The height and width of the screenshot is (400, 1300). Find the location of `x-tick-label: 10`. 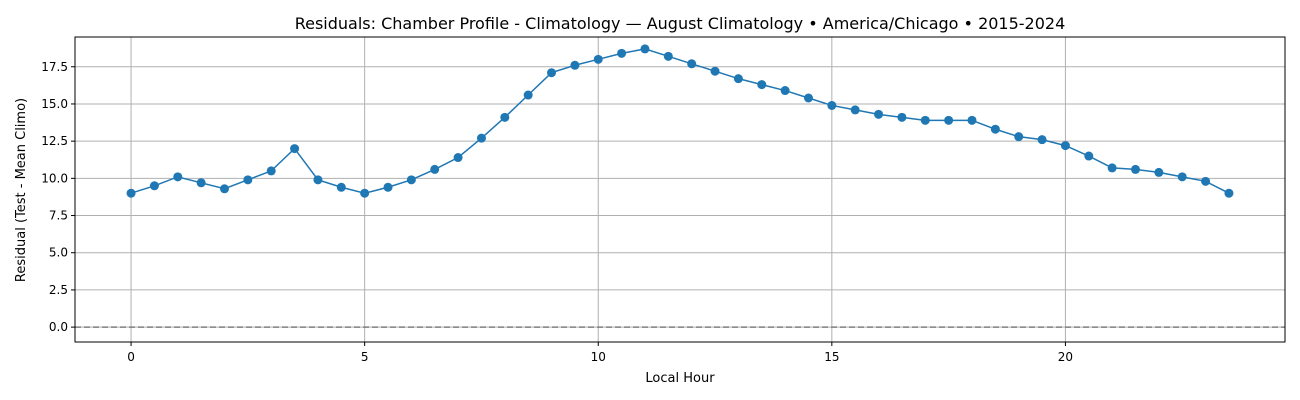

x-tick-label: 10 is located at coordinates (598, 357).